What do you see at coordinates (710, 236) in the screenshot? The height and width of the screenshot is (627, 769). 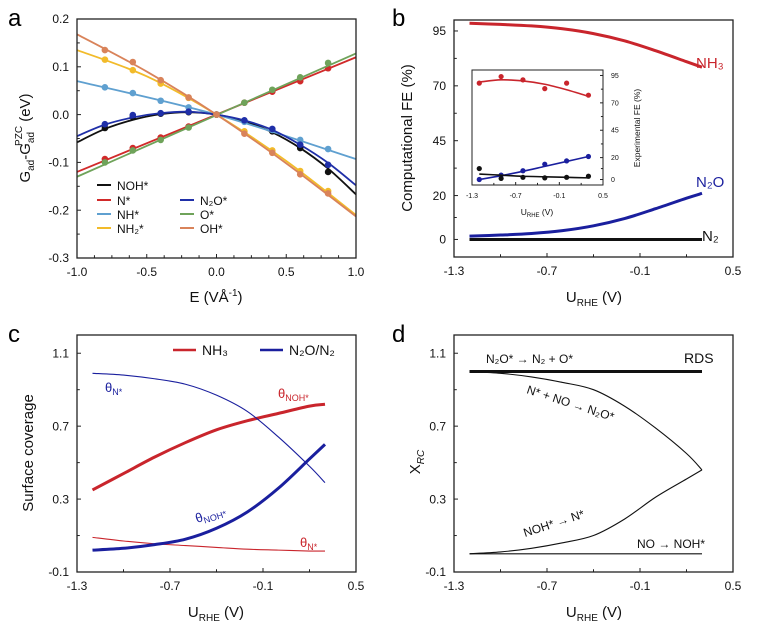 I see `label-n2: N₂` at bounding box center [710, 236].